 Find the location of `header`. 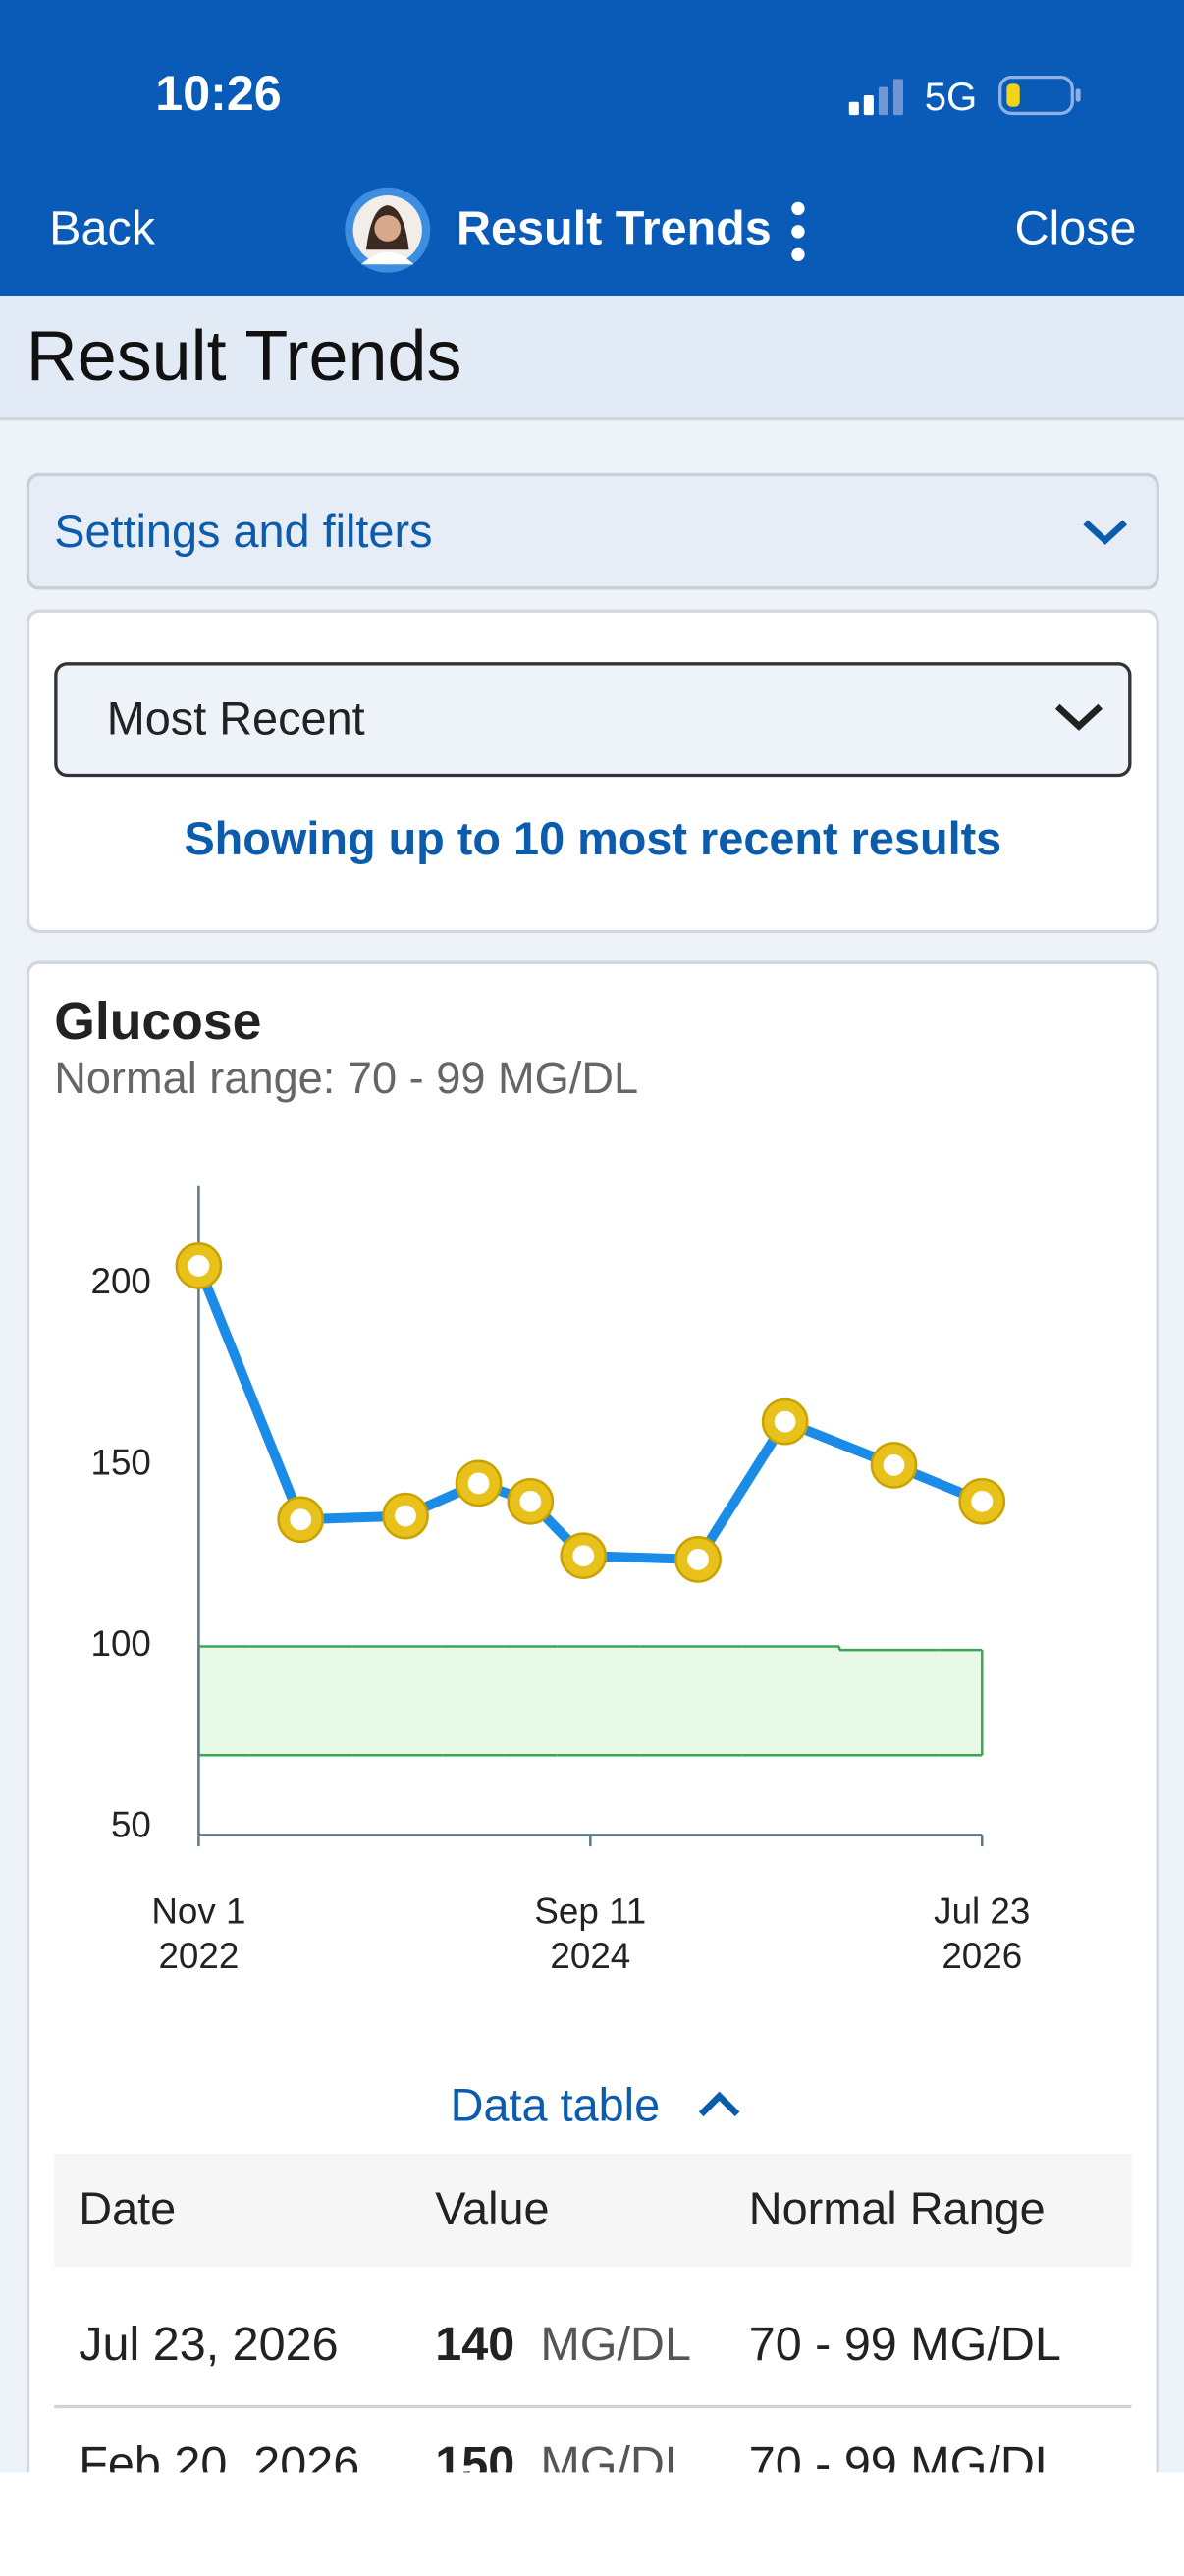

header is located at coordinates (592, 148).